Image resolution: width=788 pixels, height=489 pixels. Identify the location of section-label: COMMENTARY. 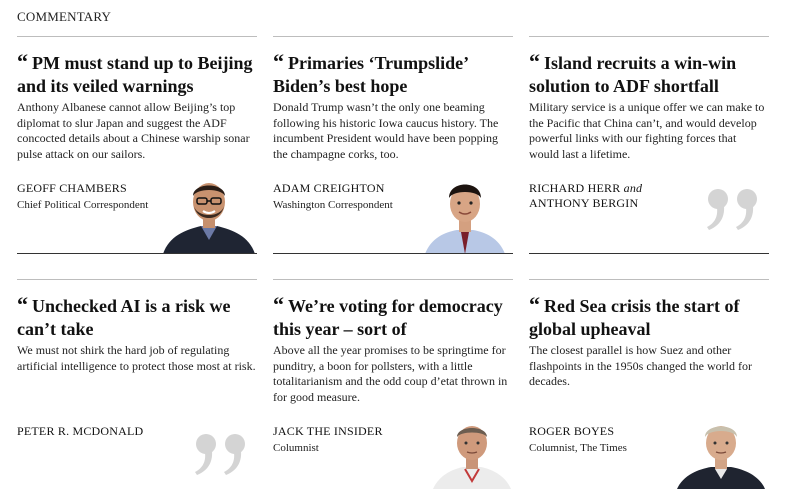
(64, 16).